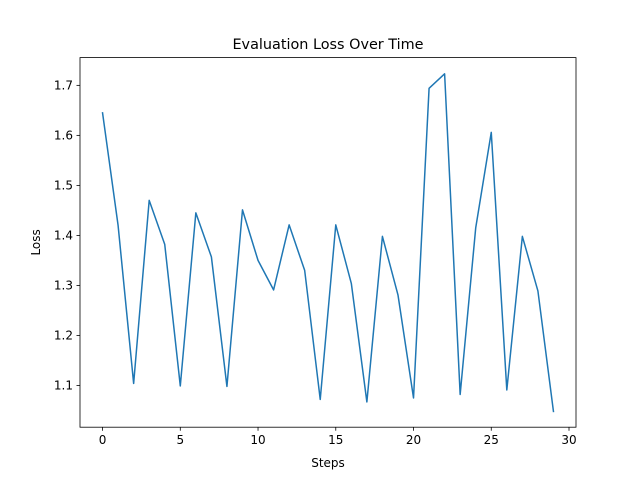  What do you see at coordinates (63, 386) in the screenshot?
I see `y-tick-label: 1.1` at bounding box center [63, 386].